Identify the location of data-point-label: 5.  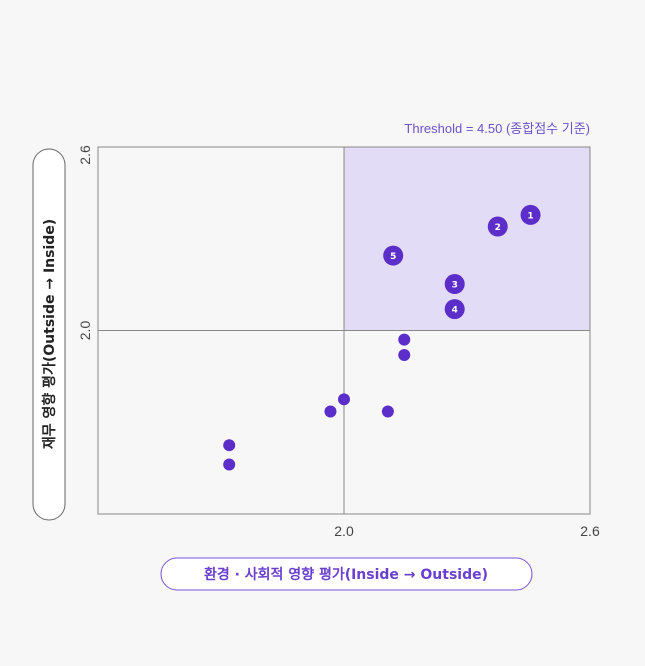
(393, 257).